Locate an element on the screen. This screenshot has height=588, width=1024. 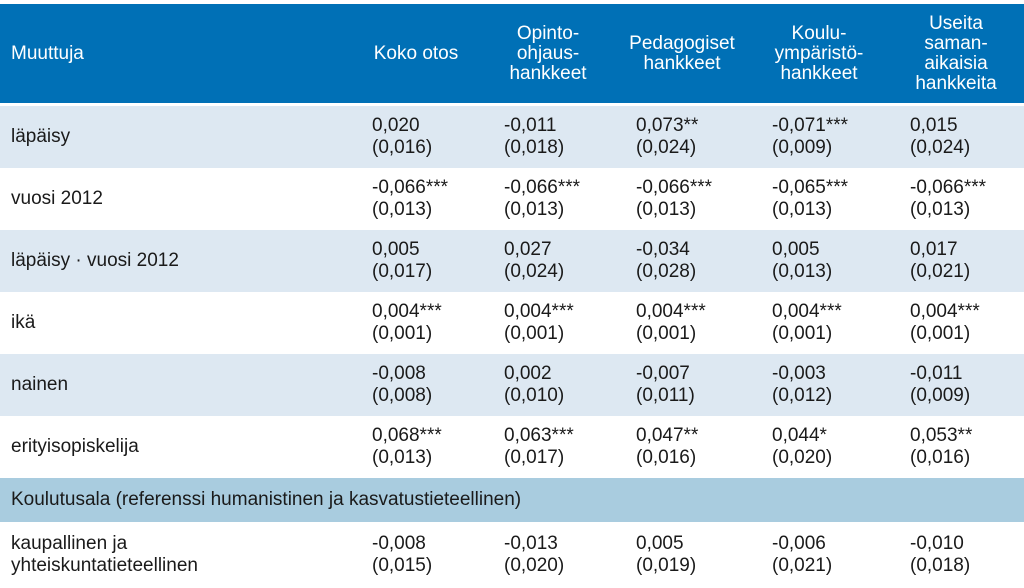
coef: 0,073** is located at coordinates (667, 125).